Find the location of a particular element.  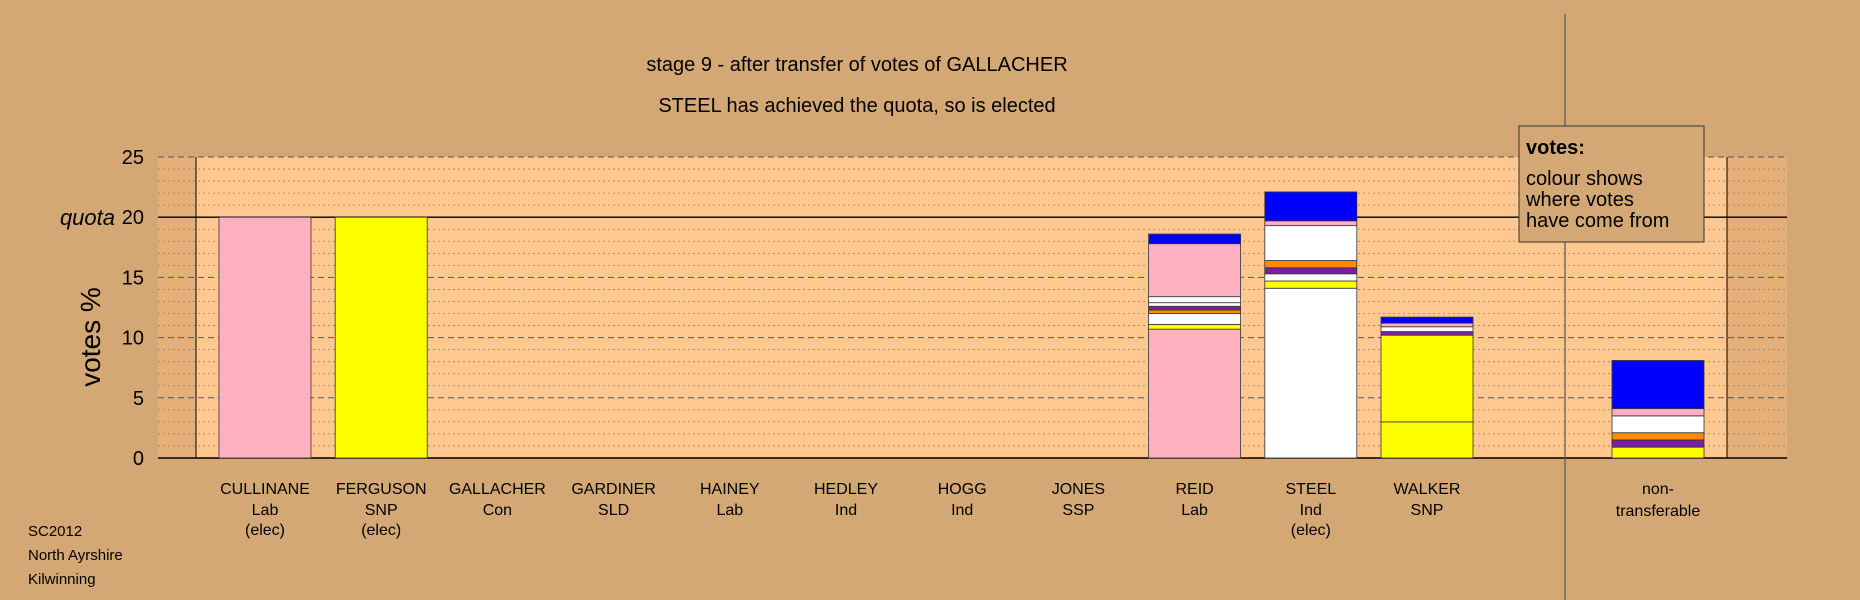

legend-box is located at coordinates (1611, 184).